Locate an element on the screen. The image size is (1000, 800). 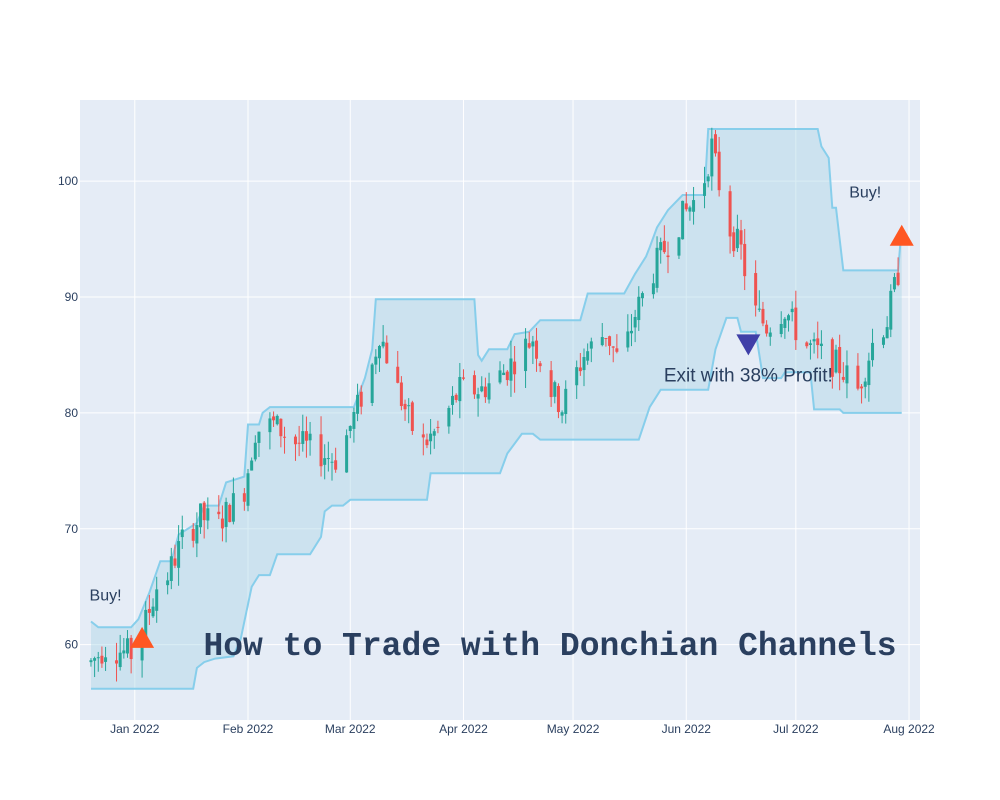
chart-overlay-title: How to Trade with Donchian Channels is located at coordinates (549, 646).